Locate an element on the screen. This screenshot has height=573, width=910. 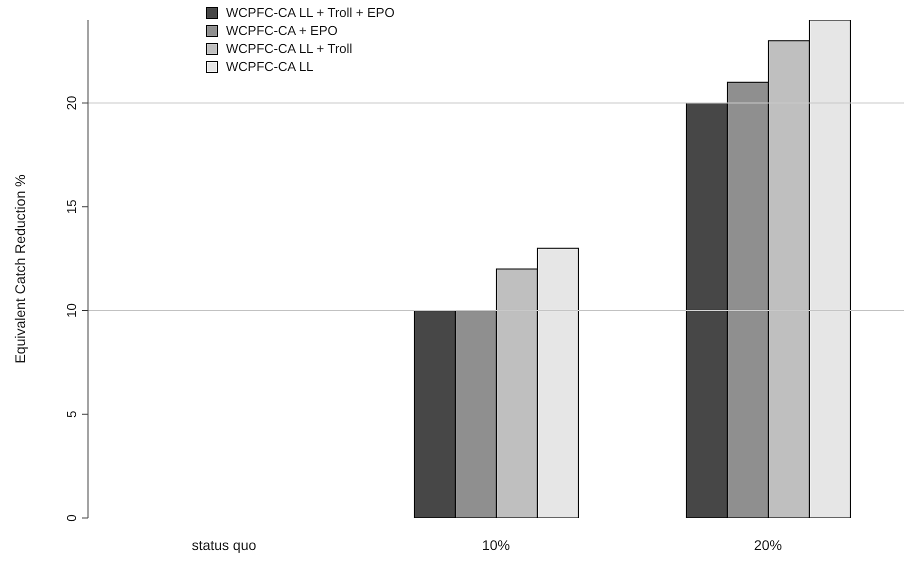
y-axis-title: Equivalent Catch Reduction % is located at coordinates (20, 269).